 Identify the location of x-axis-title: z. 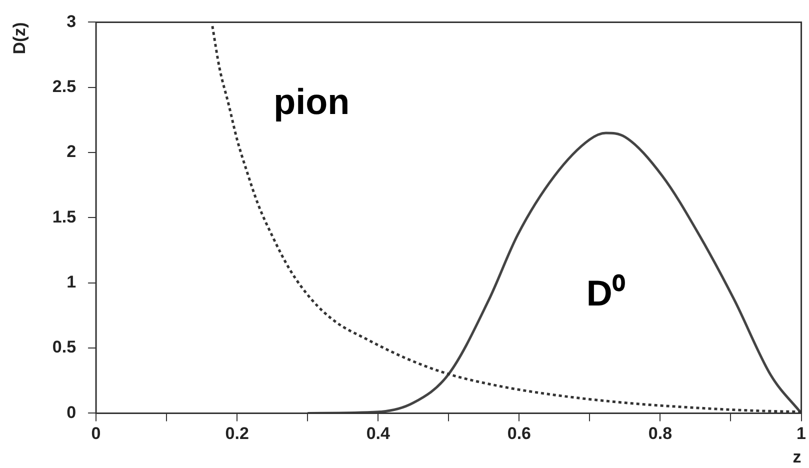
(797, 456).